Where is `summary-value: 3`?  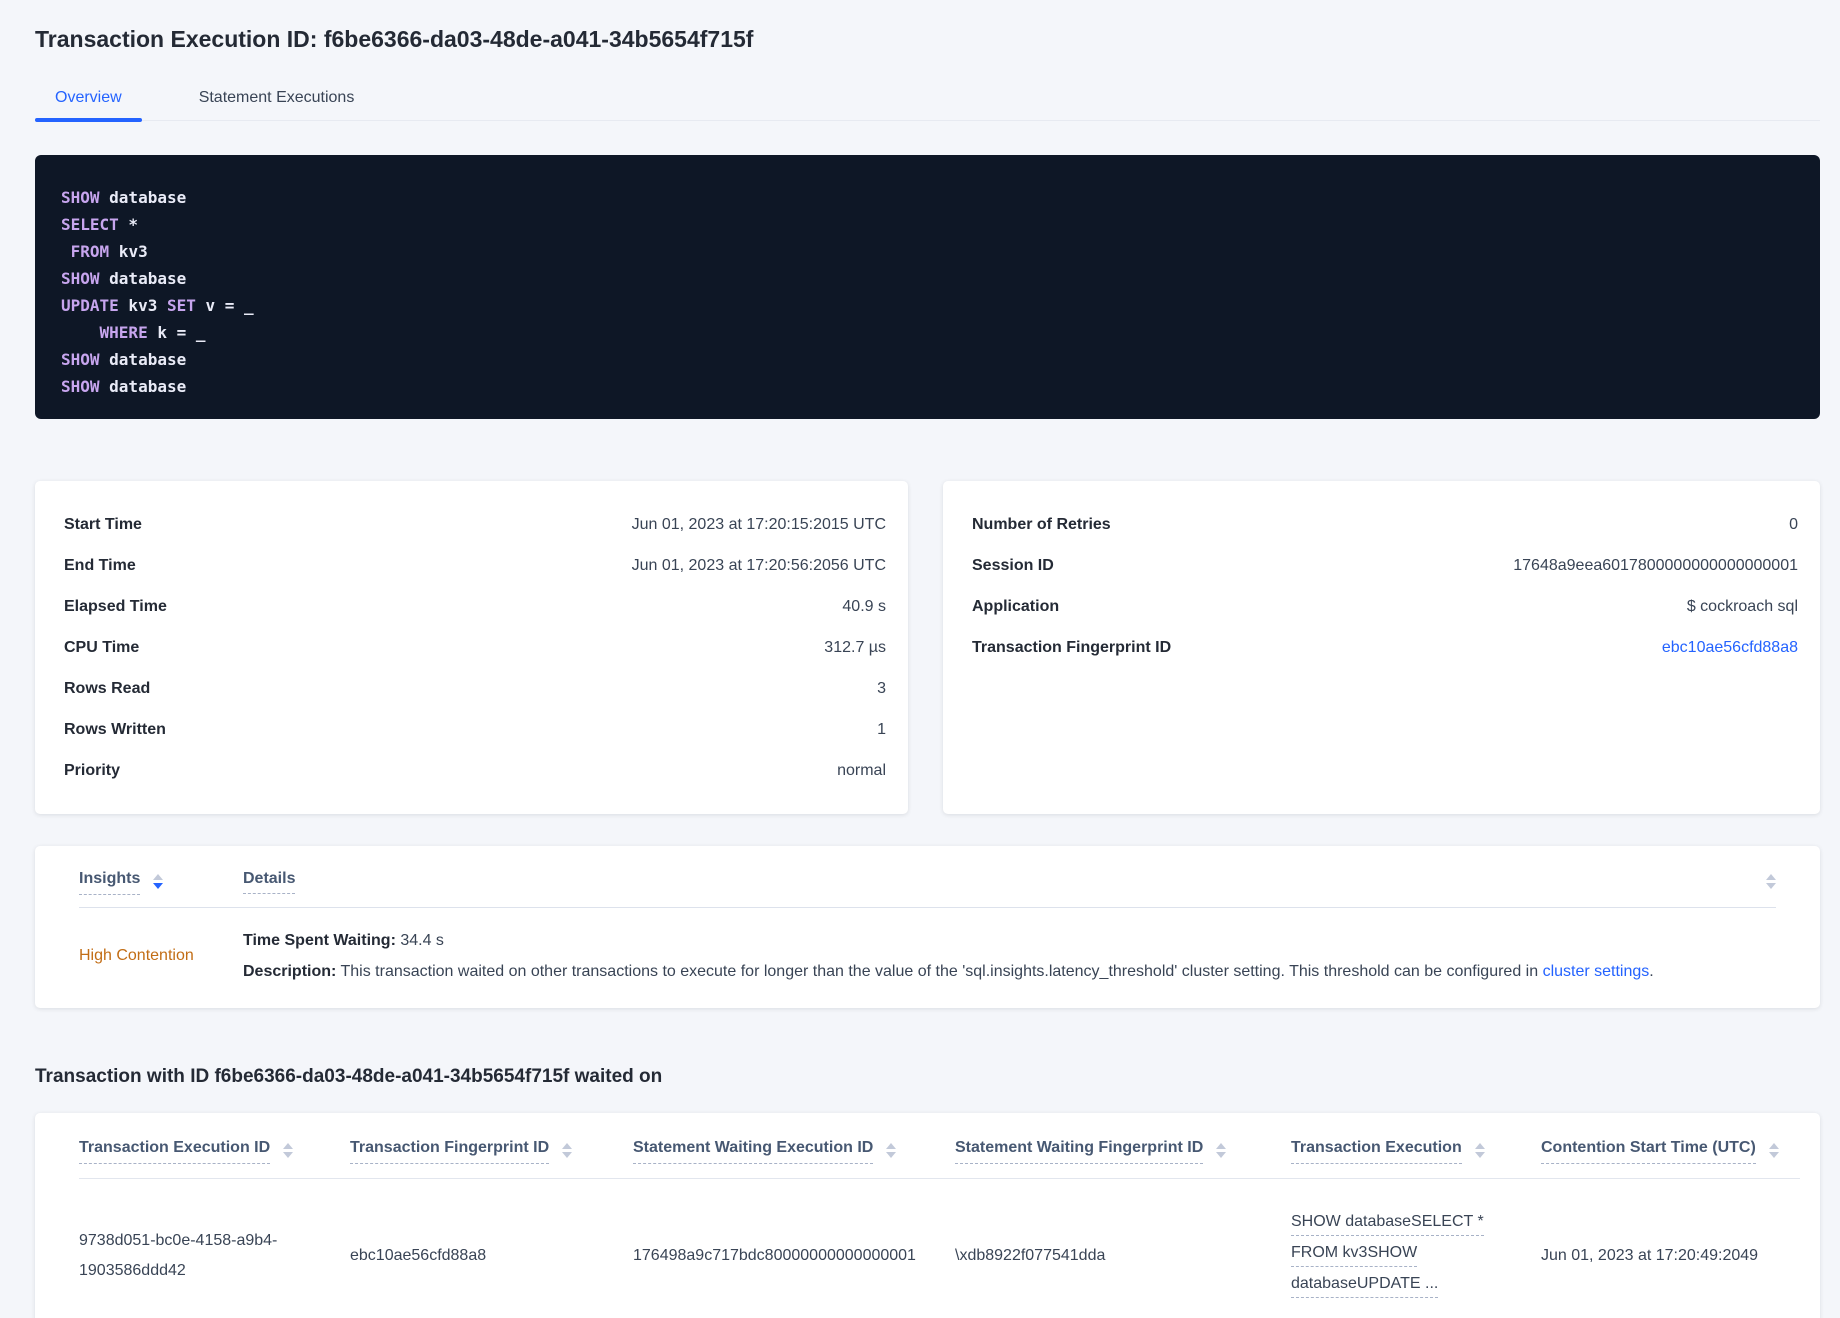
summary-value: 3 is located at coordinates (881, 688).